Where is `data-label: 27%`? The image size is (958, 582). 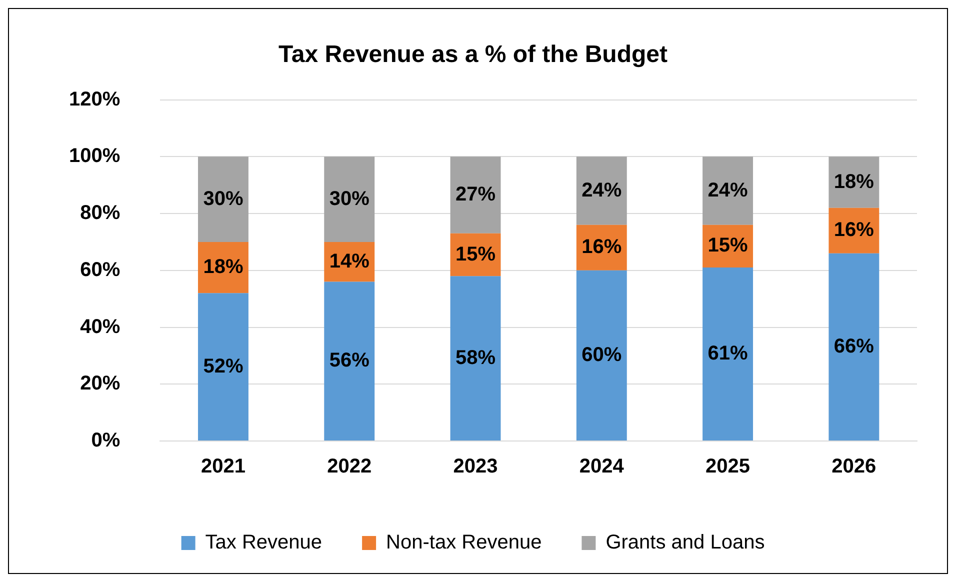
data-label: 27% is located at coordinates (475, 195).